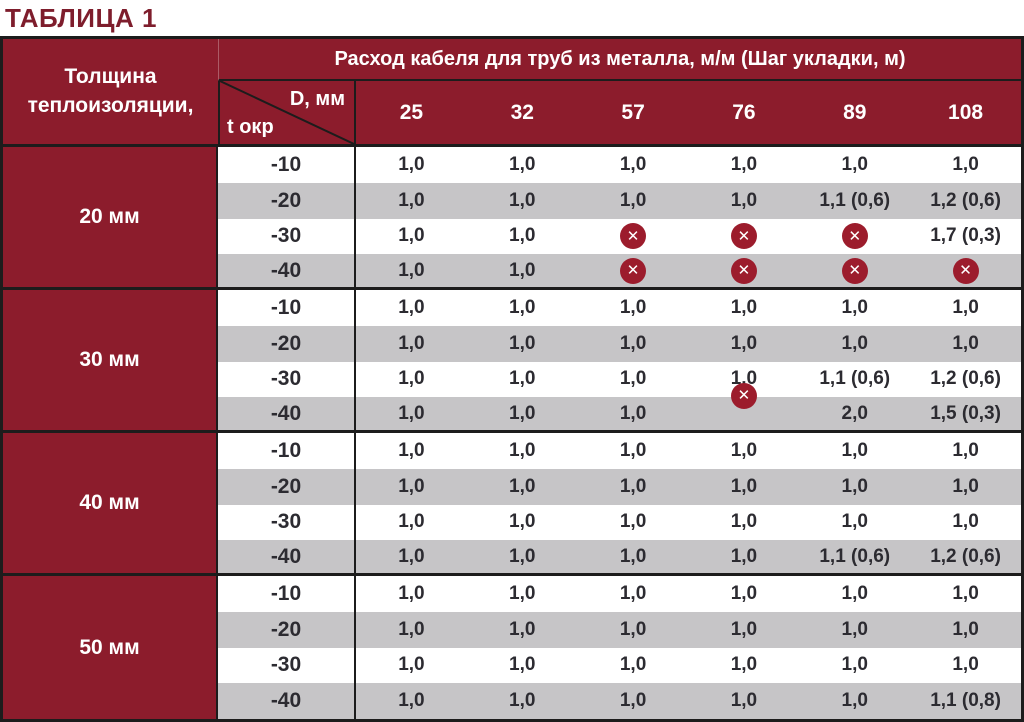 The height and width of the screenshot is (722, 1024). Describe the element at coordinates (744, 114) in the screenshot. I see `diameter-column-header: 76` at that location.